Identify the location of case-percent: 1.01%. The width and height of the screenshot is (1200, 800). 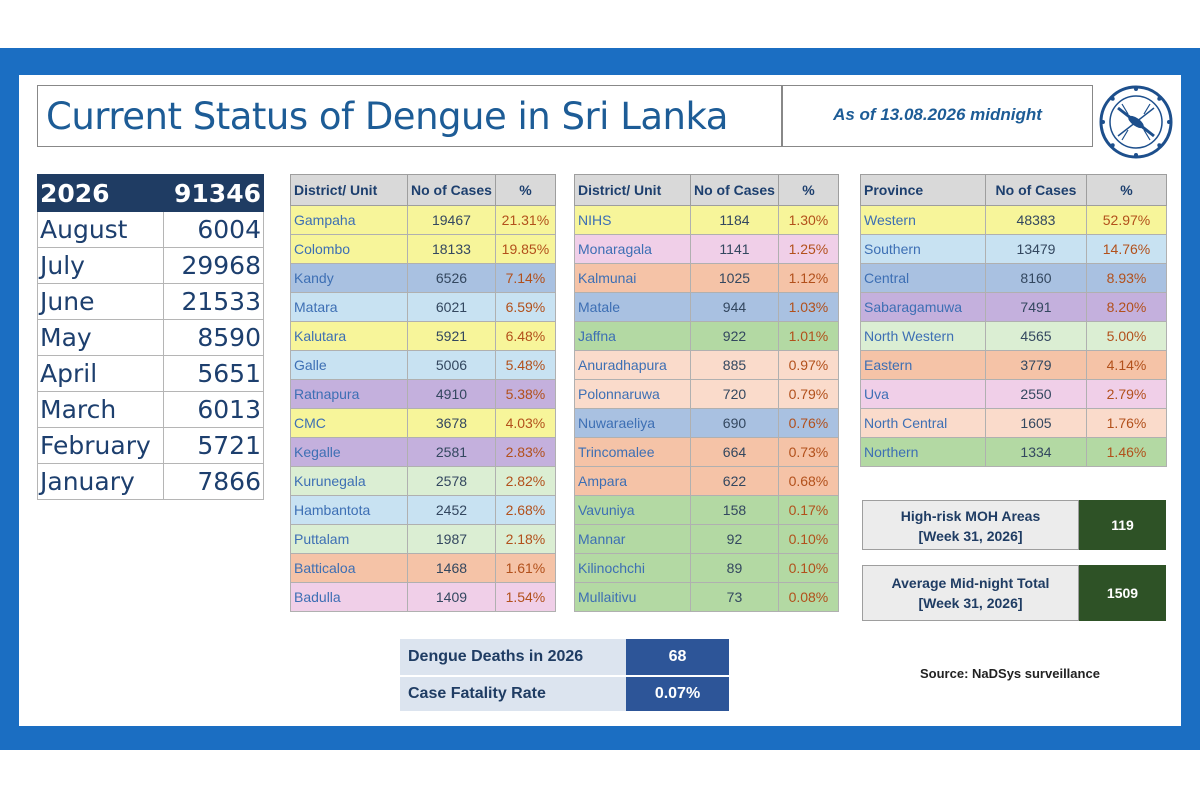
(808, 336).